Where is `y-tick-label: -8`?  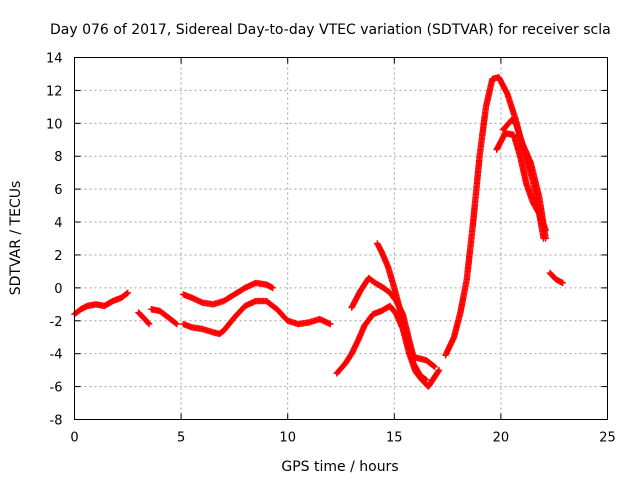 y-tick-label: -8 is located at coordinates (56, 421).